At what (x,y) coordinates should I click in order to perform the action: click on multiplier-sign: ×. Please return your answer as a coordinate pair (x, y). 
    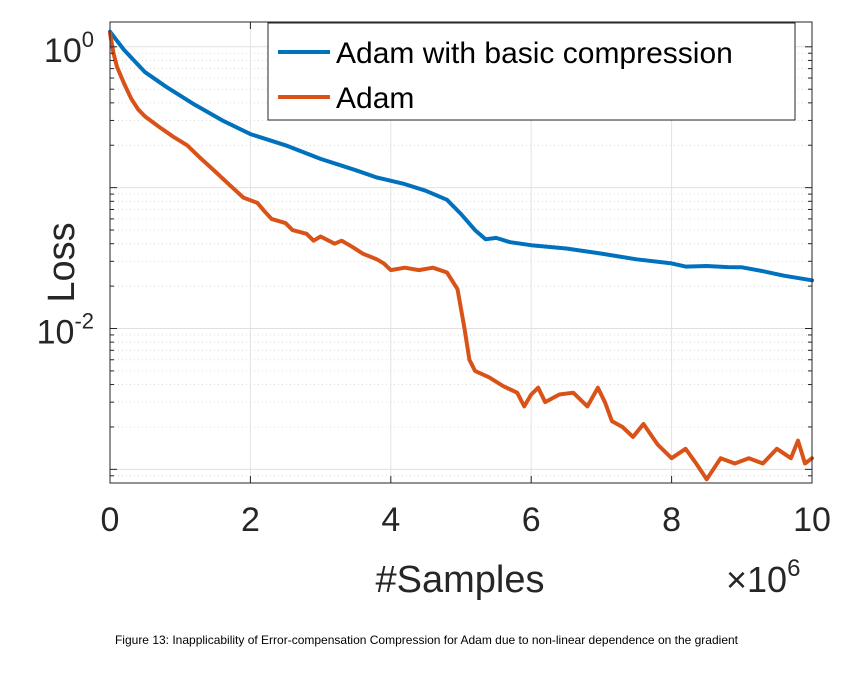
    Looking at the image, I should click on (736, 579).